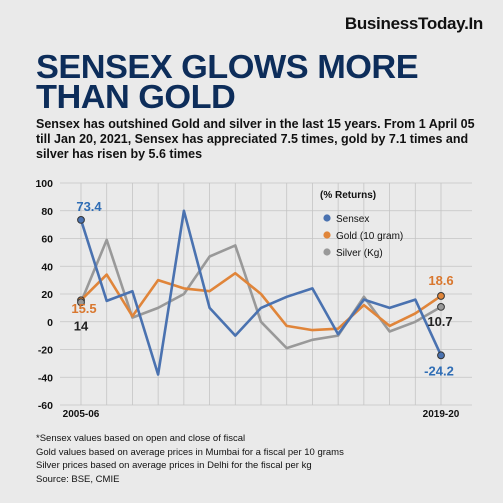 Image resolution: width=503 pixels, height=503 pixels. What do you see at coordinates (83, 308) in the screenshot?
I see `data-label: 15.5` at bounding box center [83, 308].